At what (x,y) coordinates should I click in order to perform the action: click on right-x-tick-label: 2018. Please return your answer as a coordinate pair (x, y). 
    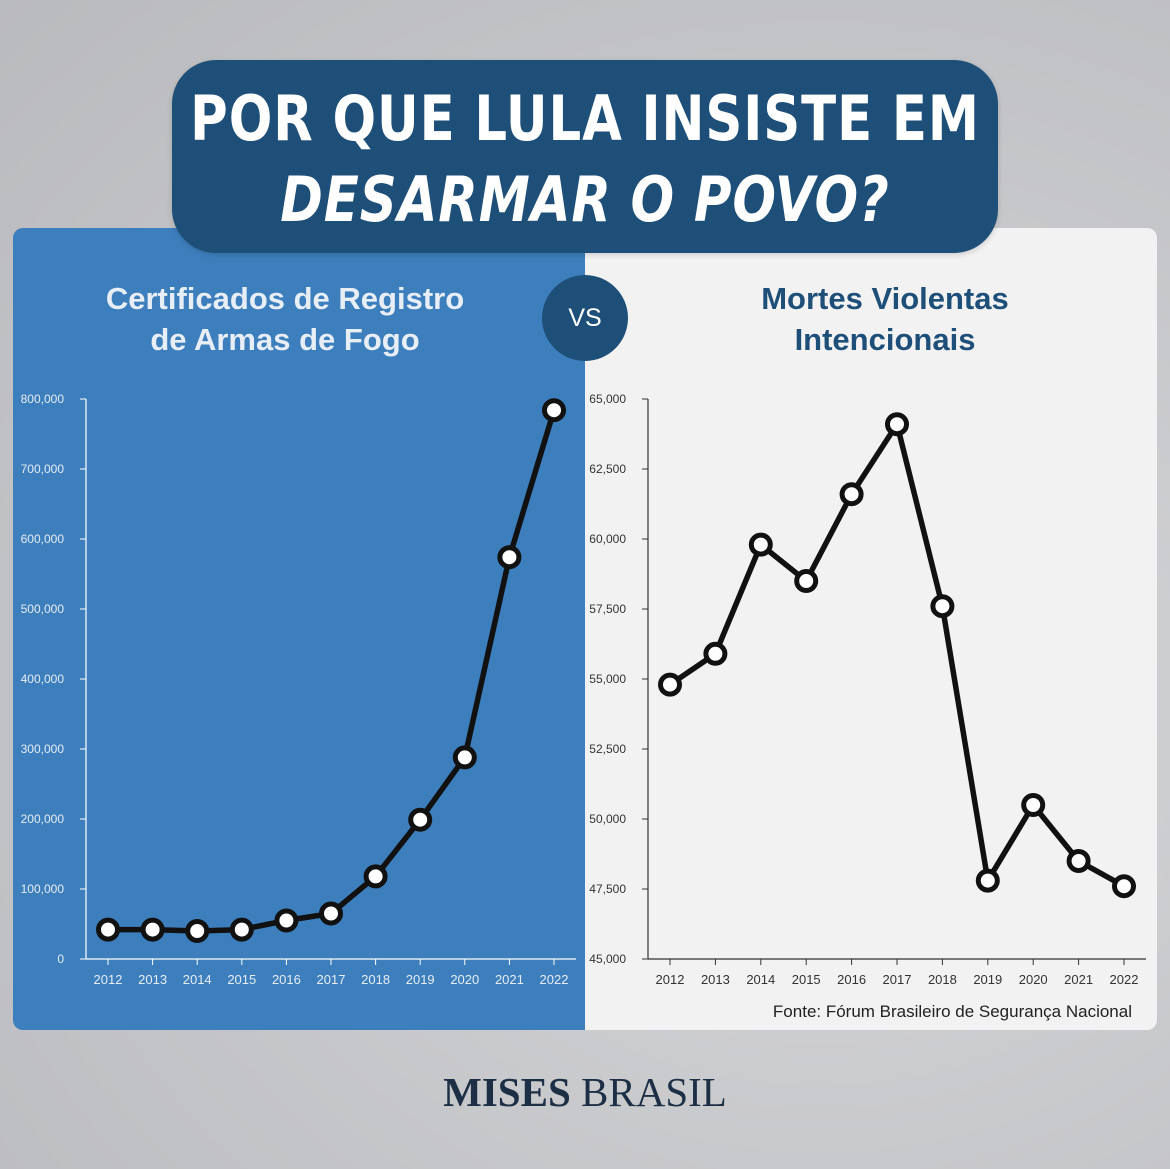
    Looking at the image, I should click on (942, 979).